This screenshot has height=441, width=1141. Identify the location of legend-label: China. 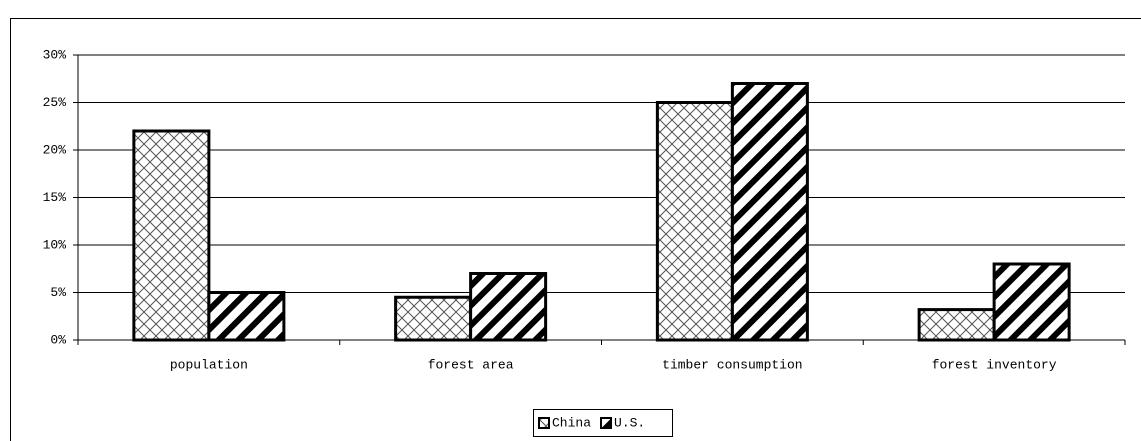
(571, 422).